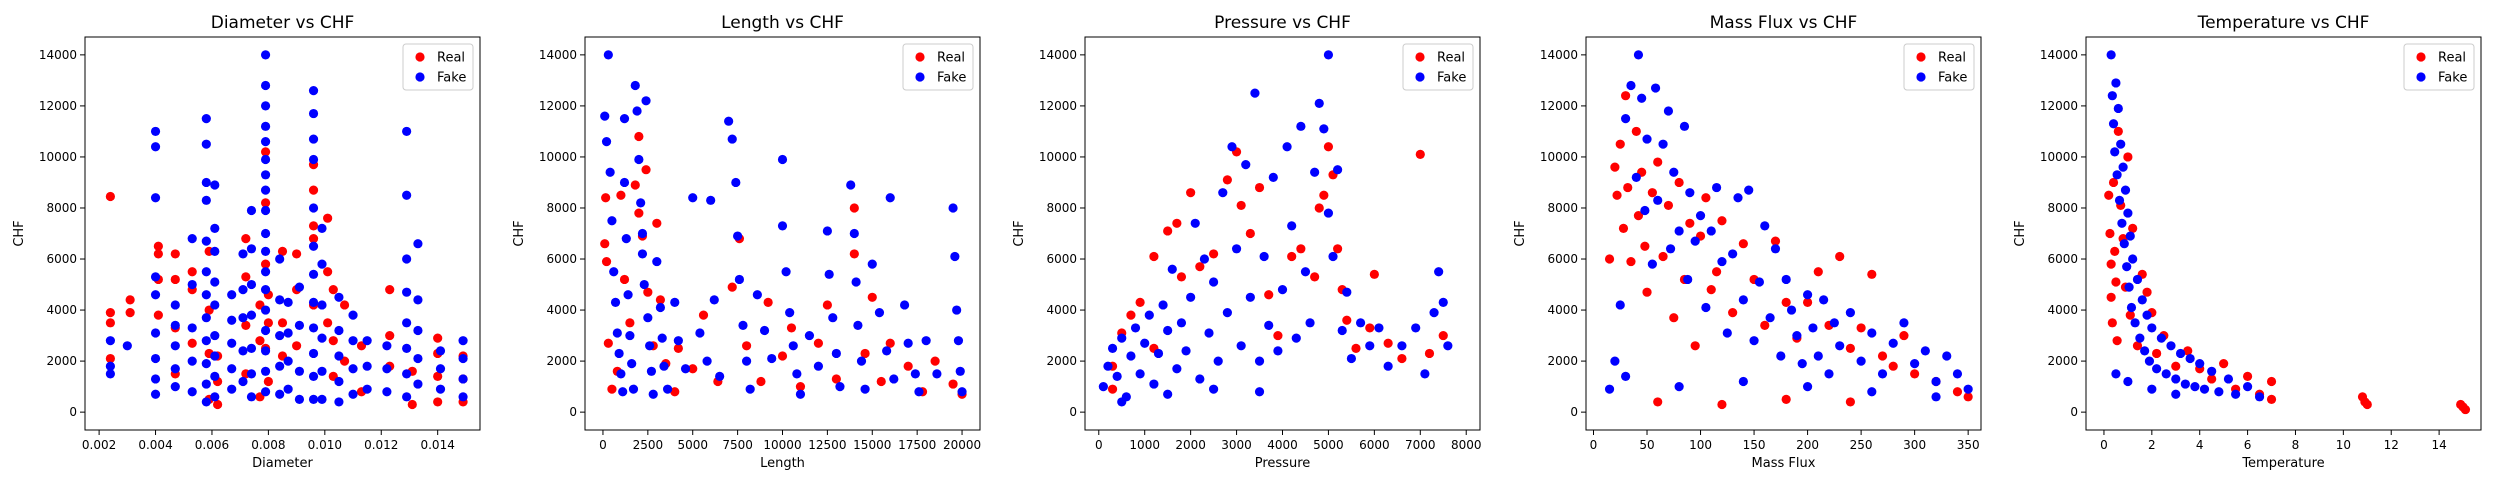  Describe the element at coordinates (1807, 445) in the screenshot. I see `x-tick-label: 200` at that location.